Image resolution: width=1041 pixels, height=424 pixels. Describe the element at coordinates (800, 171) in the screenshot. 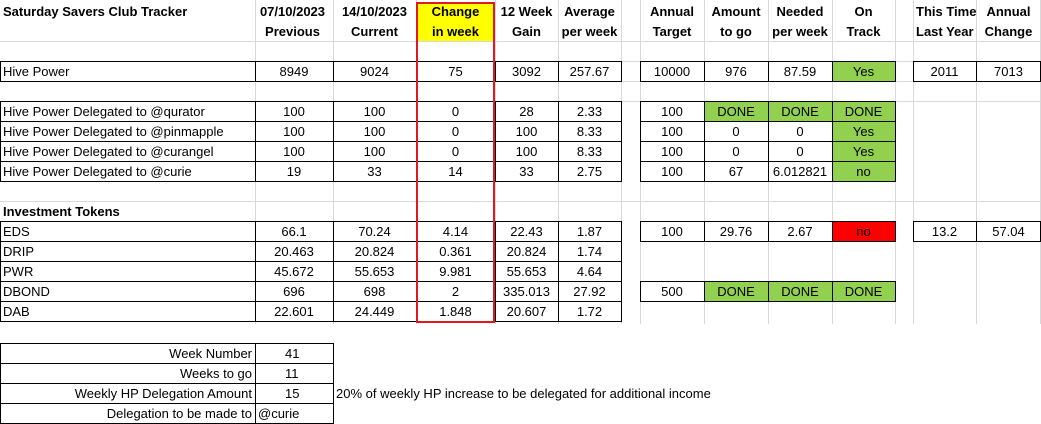

I see `cell-needed: 6.012821` at that location.